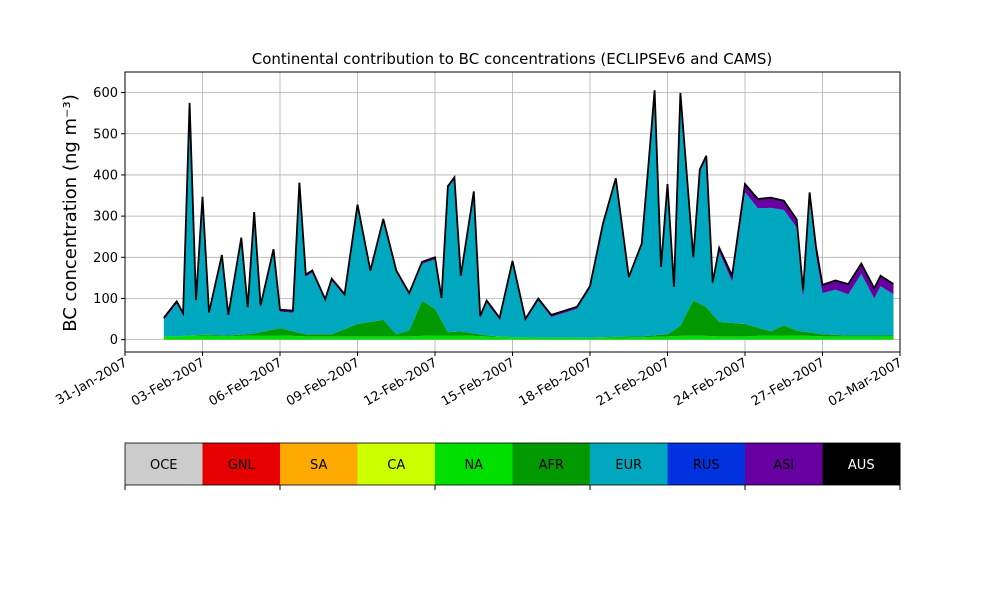 The width and height of the screenshot is (1000, 600). I want to click on x-tick-label: 06-Feb-2007, so click(245, 382).